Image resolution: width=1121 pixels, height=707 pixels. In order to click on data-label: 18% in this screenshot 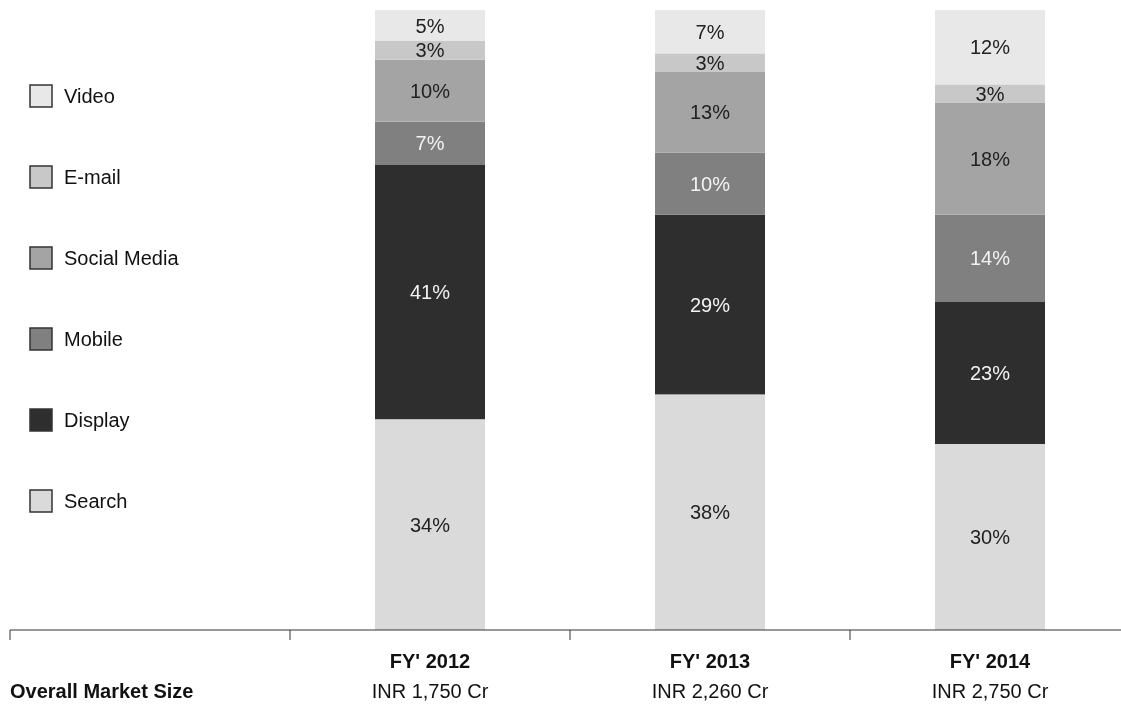, I will do `click(990, 158)`.